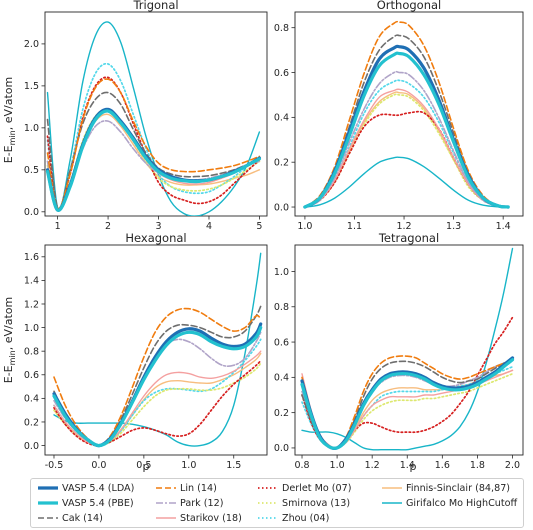 This screenshot has height=530, width=533. What do you see at coordinates (512, 465) in the screenshot?
I see `x-tick-label: 2.0` at bounding box center [512, 465].